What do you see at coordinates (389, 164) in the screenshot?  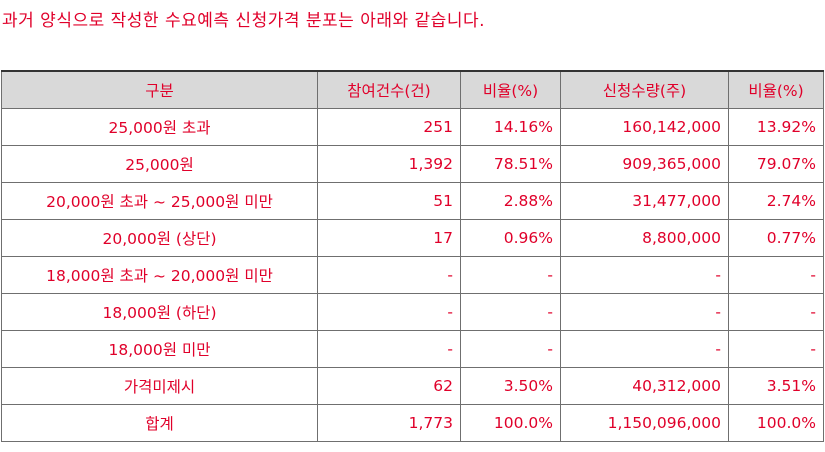 I see `row-count: 1,392` at bounding box center [389, 164].